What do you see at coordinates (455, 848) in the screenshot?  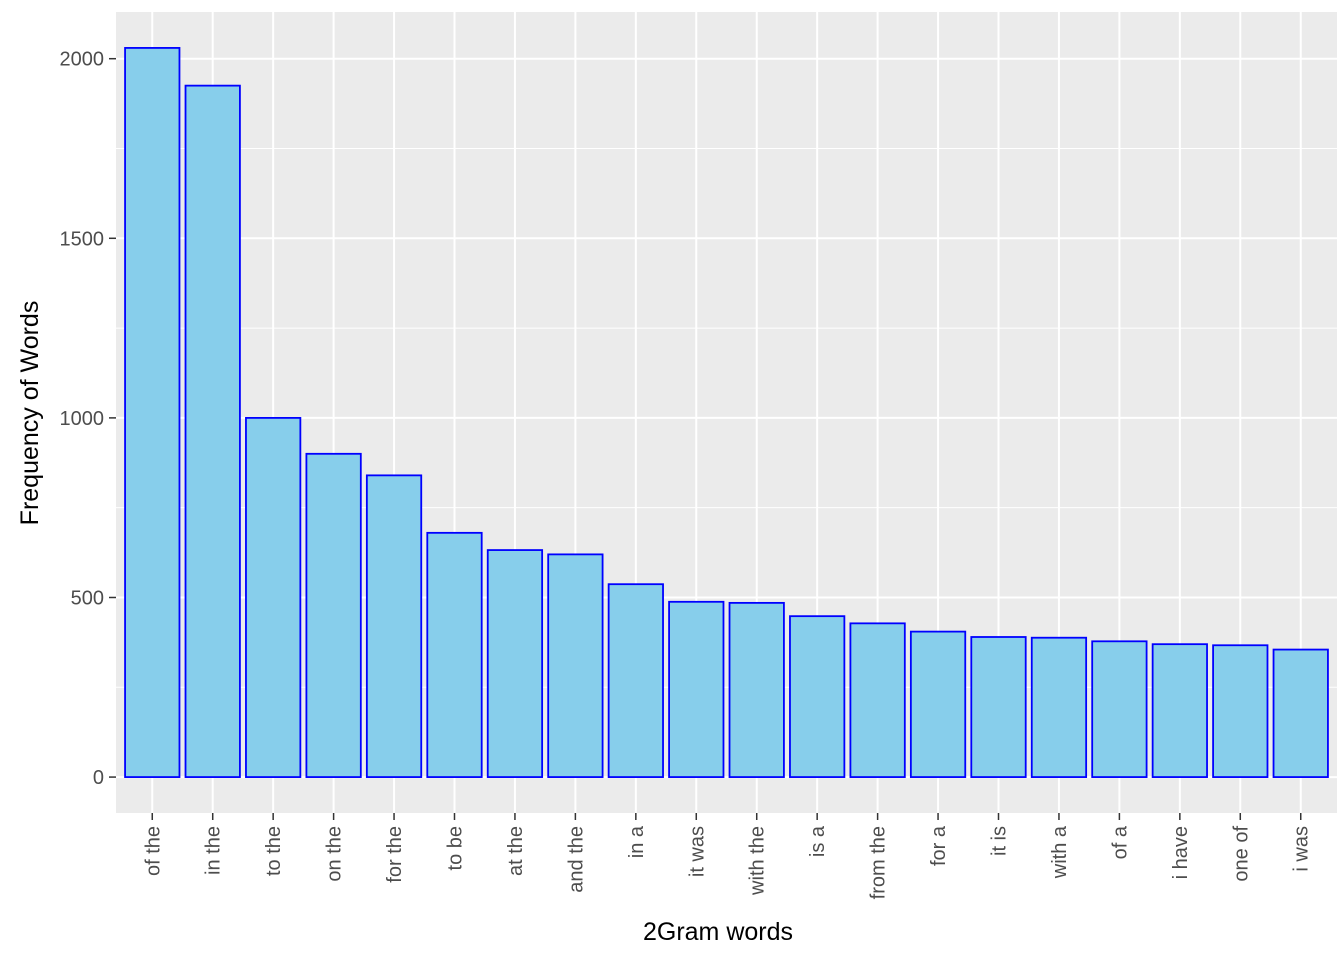 I see `x-tick-label: to be` at bounding box center [455, 848].